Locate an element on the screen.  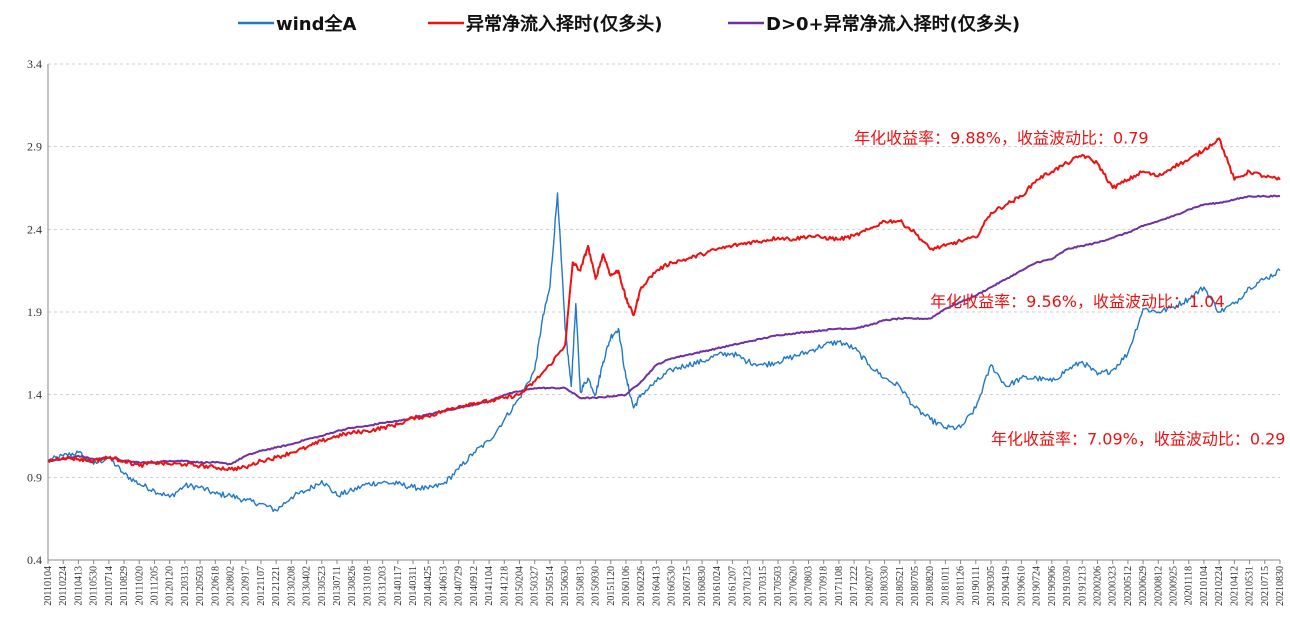
x-tick-label: 20150930 is located at coordinates (596, 586).